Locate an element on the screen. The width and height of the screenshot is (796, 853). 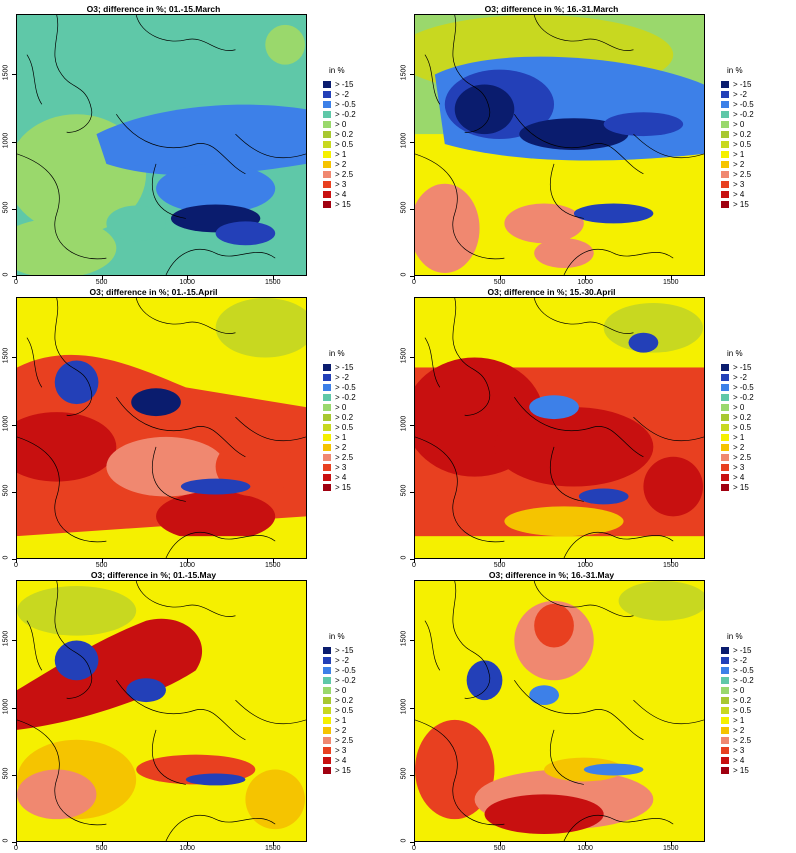
legend-label: > 3 is located at coordinates (739, 750).